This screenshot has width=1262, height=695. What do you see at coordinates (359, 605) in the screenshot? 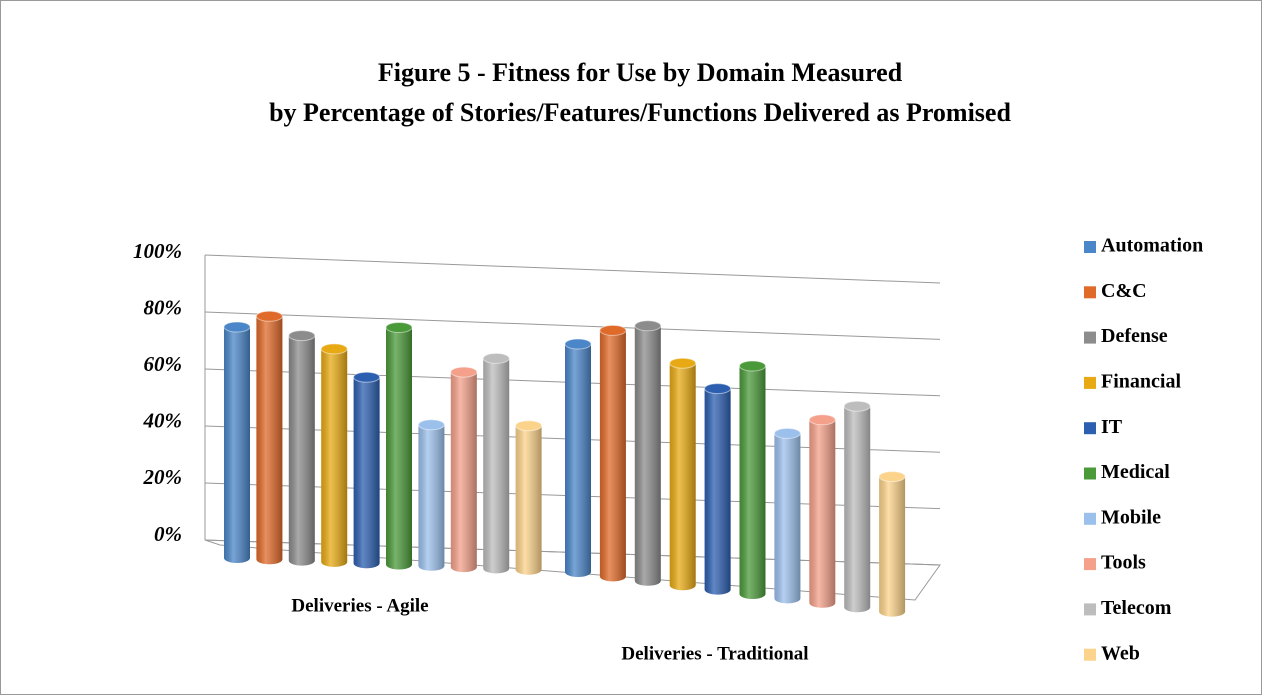
I see `x-tick-label: Deliveries - Agile` at bounding box center [359, 605].